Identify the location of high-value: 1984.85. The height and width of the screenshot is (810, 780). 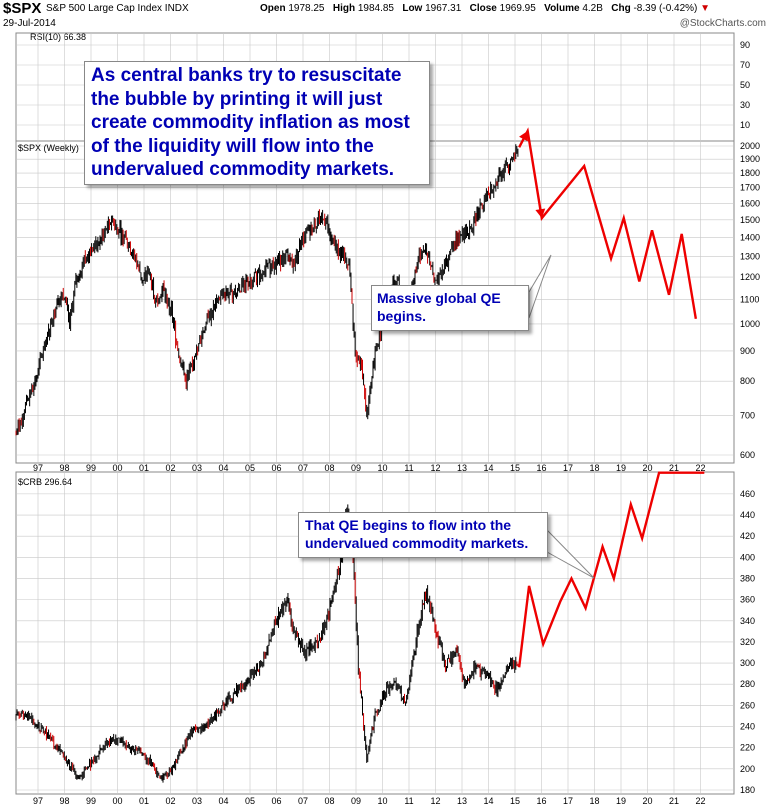
(375, 8).